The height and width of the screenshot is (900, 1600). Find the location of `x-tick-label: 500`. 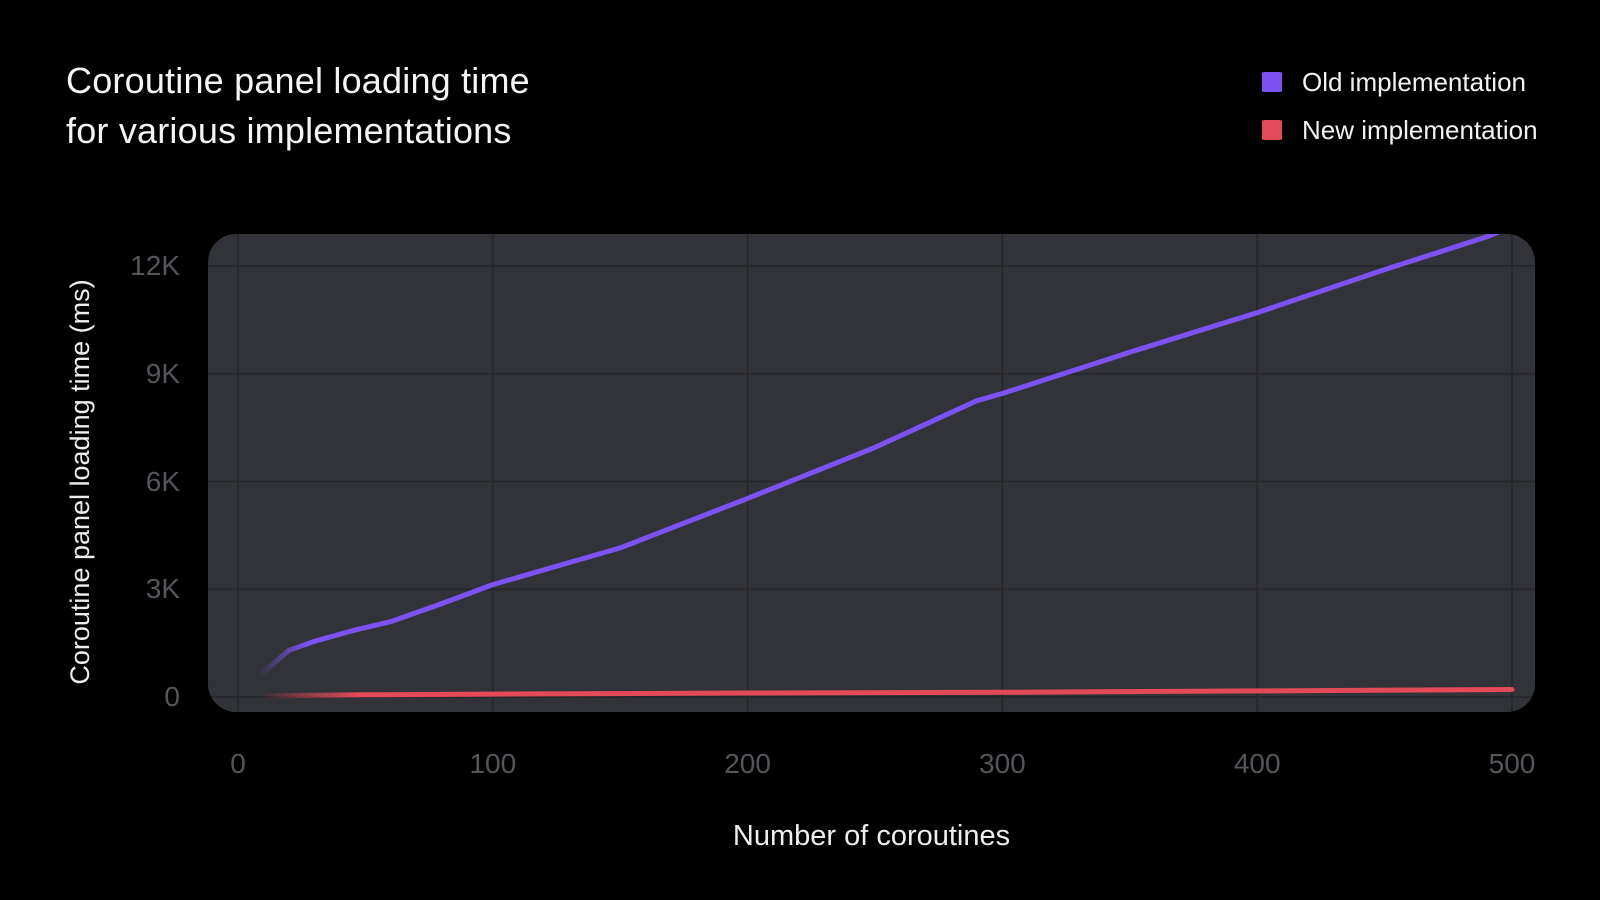

x-tick-label: 500 is located at coordinates (1512, 763).